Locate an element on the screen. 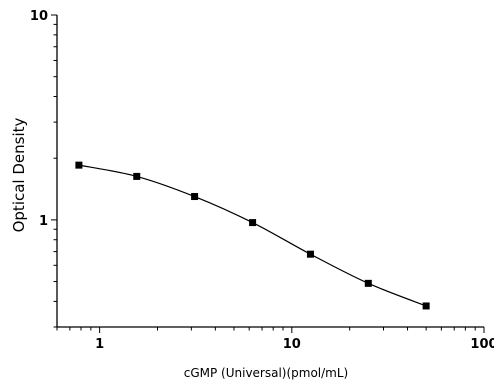 The height and width of the screenshot is (383, 494). x-axis-label: cGMP (Universal)(pmol/mL) is located at coordinates (266, 373).